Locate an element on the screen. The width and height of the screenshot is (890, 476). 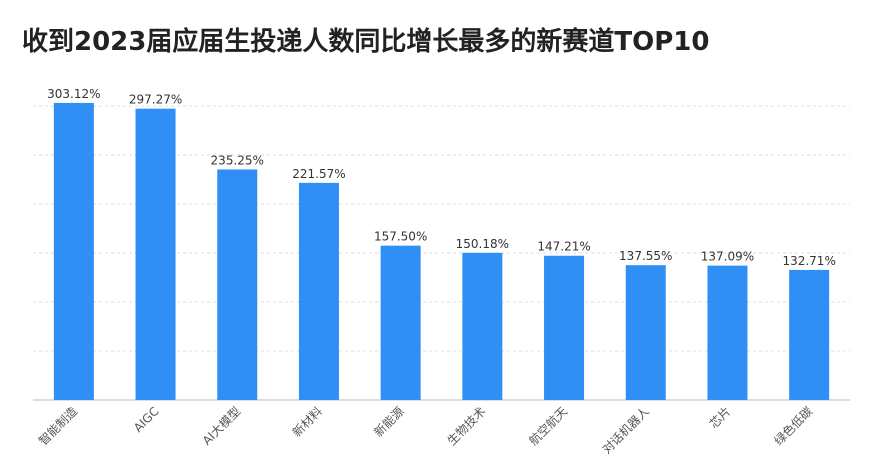
value-label: 137.55% is located at coordinates (645, 256).